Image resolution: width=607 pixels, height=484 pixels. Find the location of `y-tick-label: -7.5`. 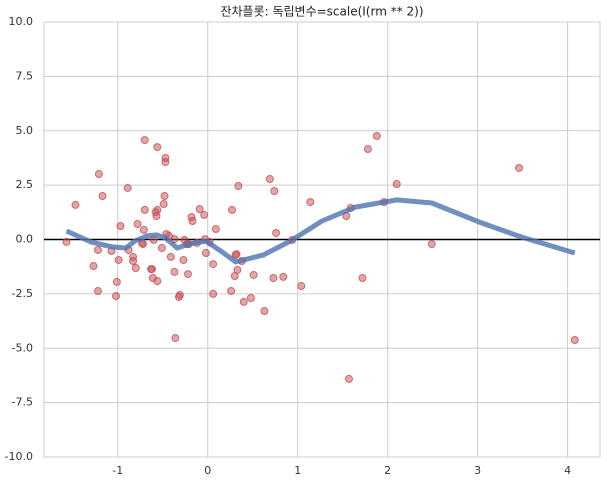

y-tick-label: -7.5 is located at coordinates (22, 402).